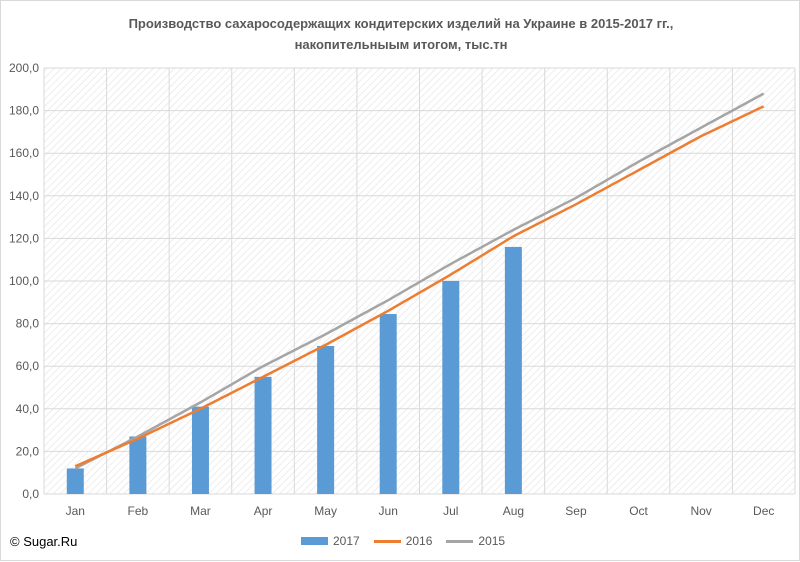  I want to click on legend-swatch-2015, so click(460, 541).